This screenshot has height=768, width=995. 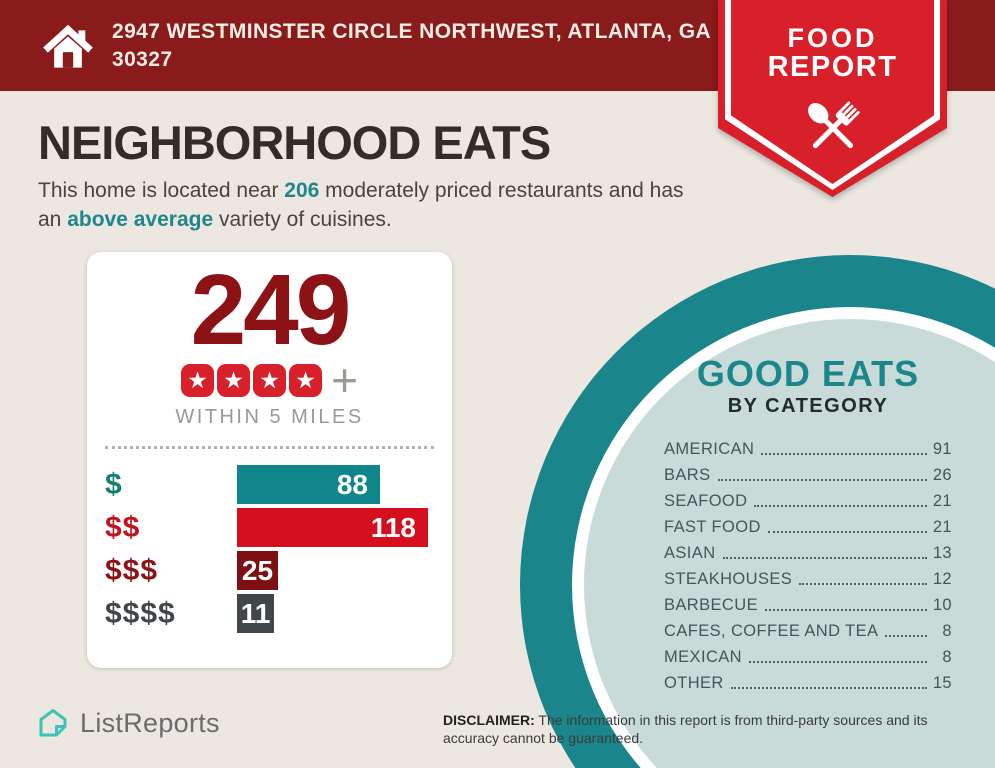 What do you see at coordinates (150, 722) in the screenshot?
I see `listreports-logo-text: ListReports` at bounding box center [150, 722].